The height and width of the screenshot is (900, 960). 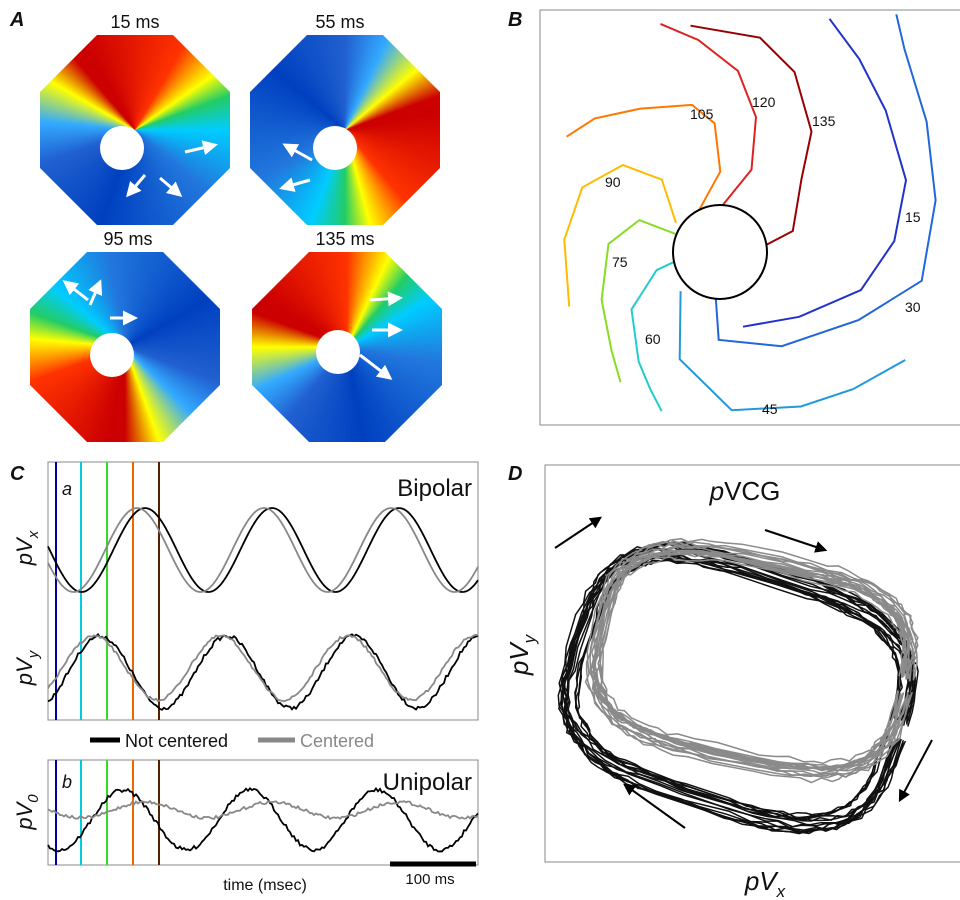 What do you see at coordinates (716, 491) in the screenshot?
I see `title-italic: p` at bounding box center [716, 491].